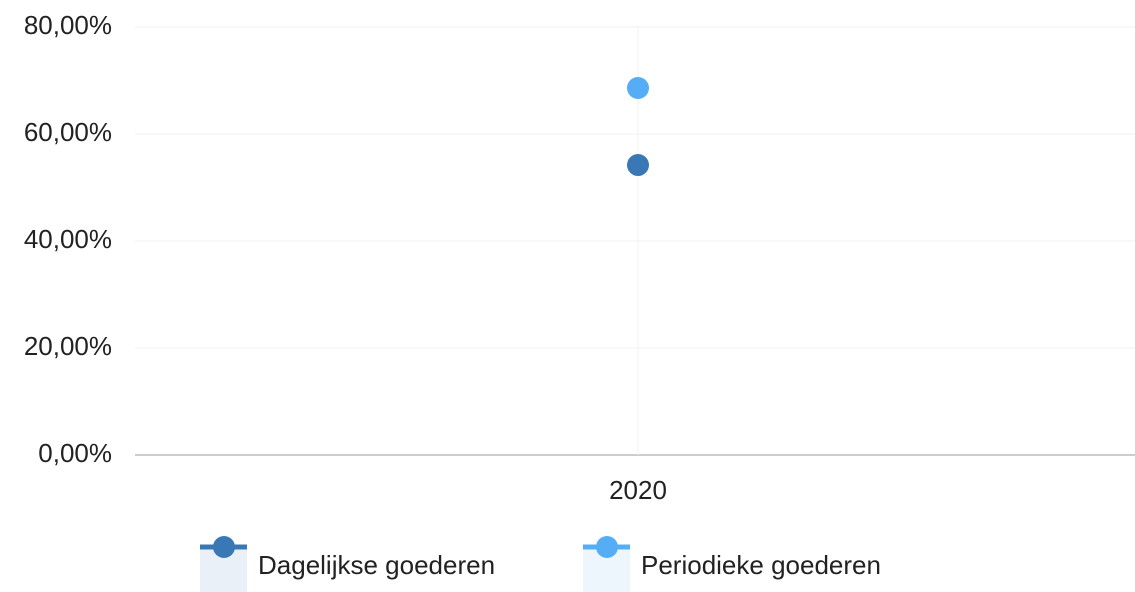 This screenshot has width=1135, height=592. What do you see at coordinates (376, 565) in the screenshot?
I see `legend-label: Dagelijkse goederen` at bounding box center [376, 565].